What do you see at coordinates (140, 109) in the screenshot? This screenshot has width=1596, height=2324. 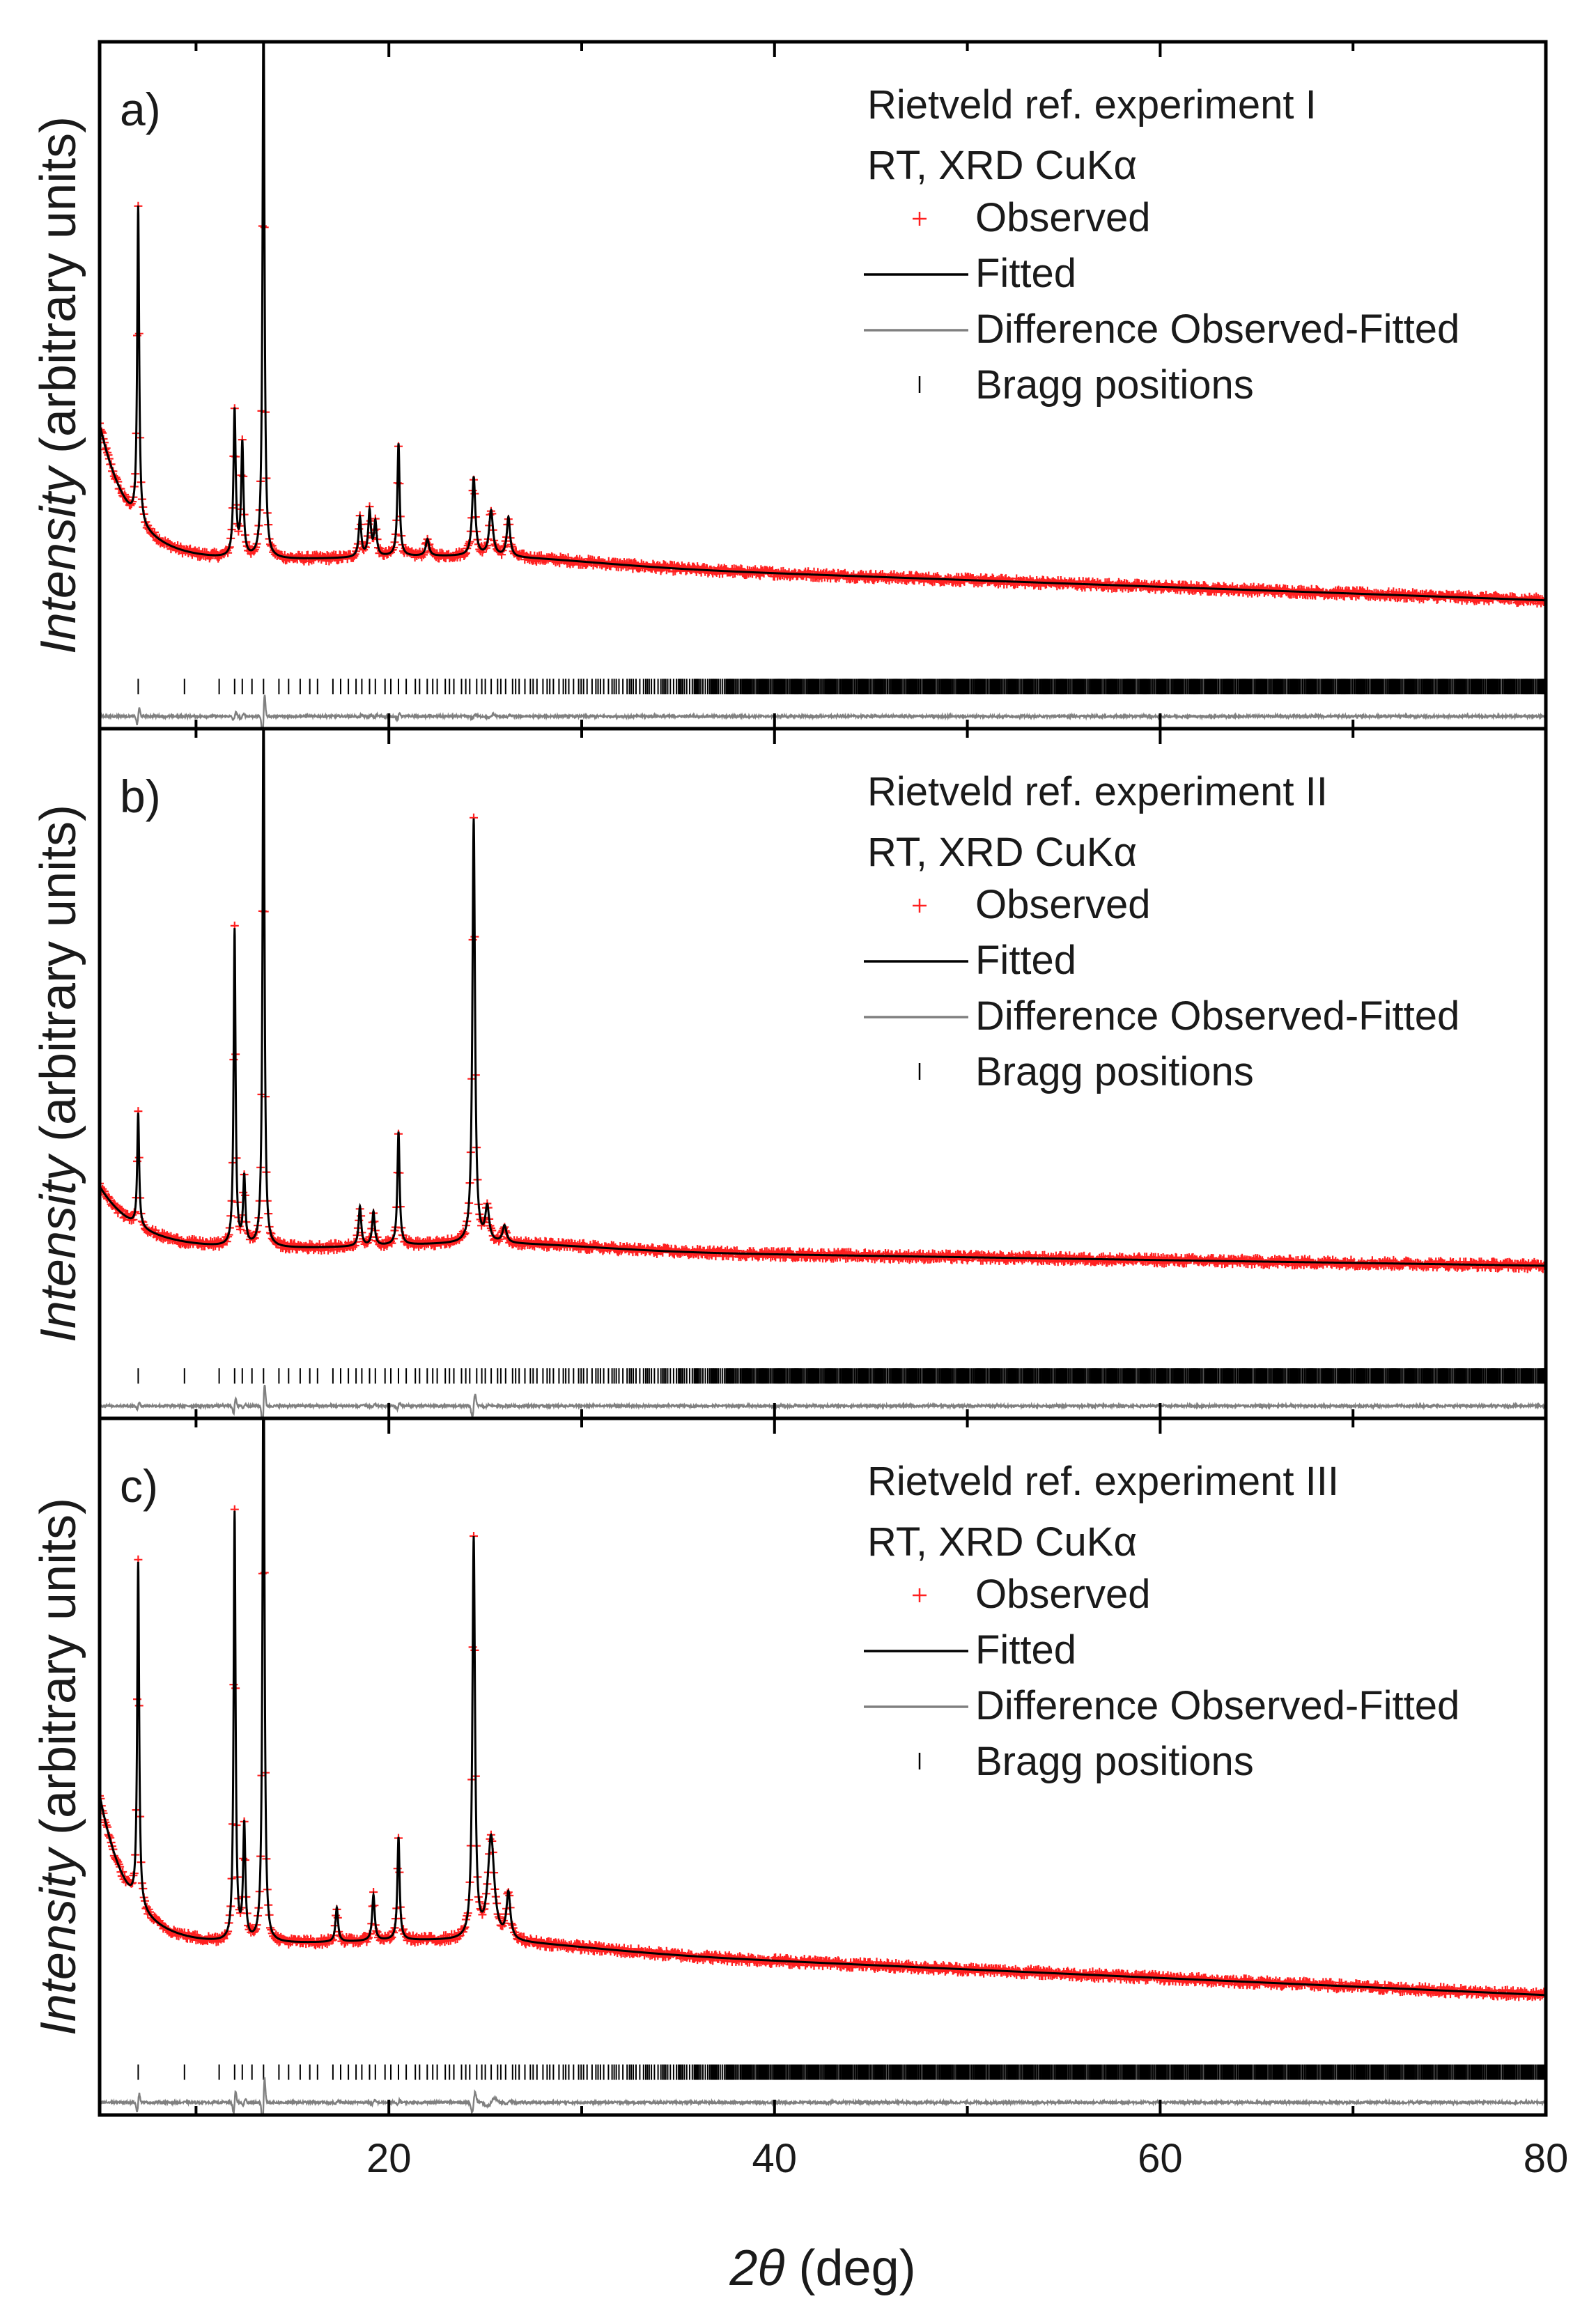 I see `panel-label: a)` at bounding box center [140, 109].